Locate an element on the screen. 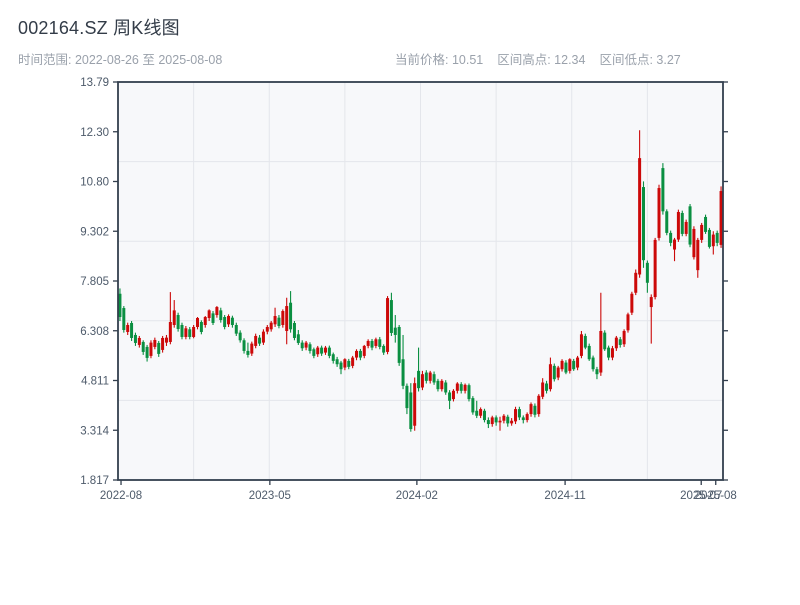 The width and height of the screenshot is (800, 605). x-tick-label: 2022-08 is located at coordinates (121, 496).